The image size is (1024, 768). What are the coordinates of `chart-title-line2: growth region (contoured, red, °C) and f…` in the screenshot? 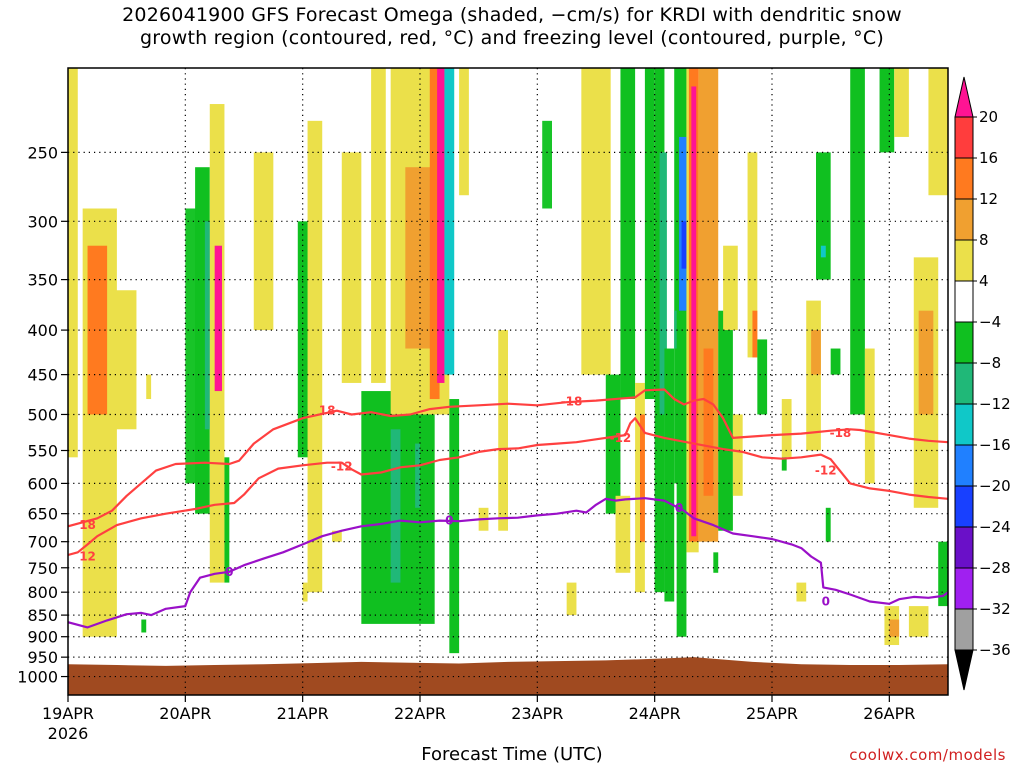 It's located at (512, 38).